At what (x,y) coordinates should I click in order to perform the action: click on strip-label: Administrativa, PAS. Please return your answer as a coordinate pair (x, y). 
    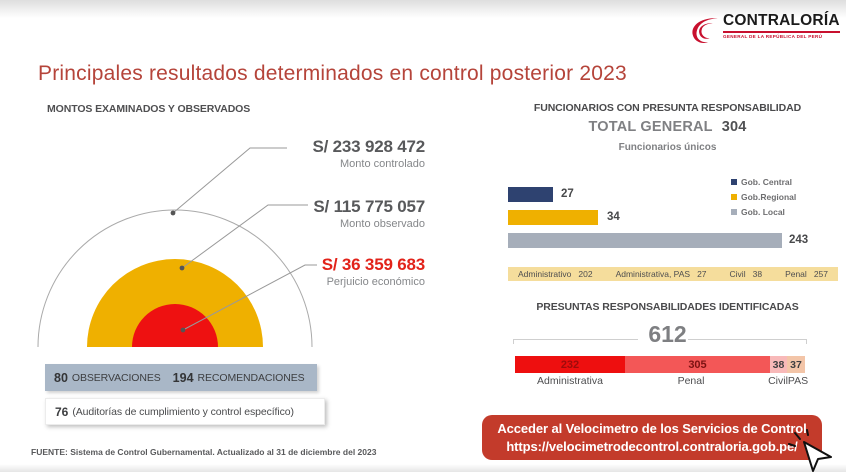
    Looking at the image, I should click on (653, 274).